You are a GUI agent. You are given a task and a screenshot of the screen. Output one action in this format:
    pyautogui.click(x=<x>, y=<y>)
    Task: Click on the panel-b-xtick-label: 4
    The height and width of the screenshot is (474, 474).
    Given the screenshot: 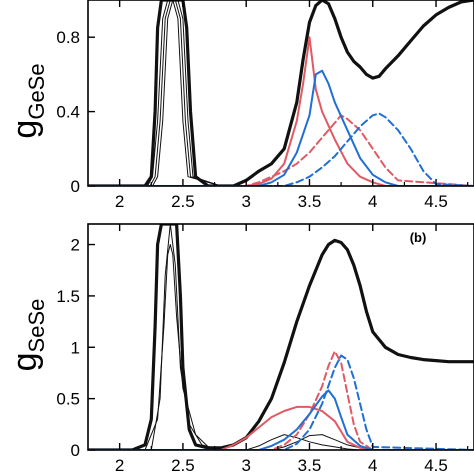 What is the action you would take?
    pyautogui.click(x=372, y=465)
    